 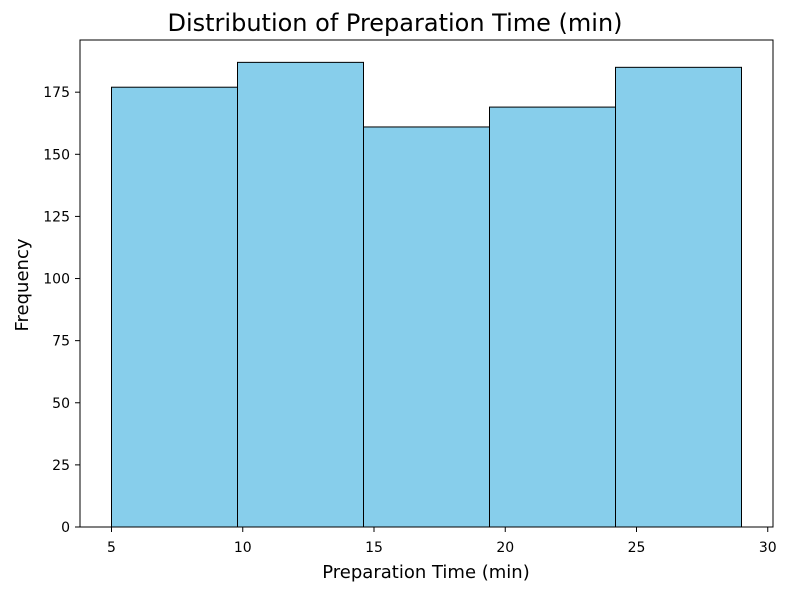 I want to click on x-tick-label: 5, so click(x=111, y=548).